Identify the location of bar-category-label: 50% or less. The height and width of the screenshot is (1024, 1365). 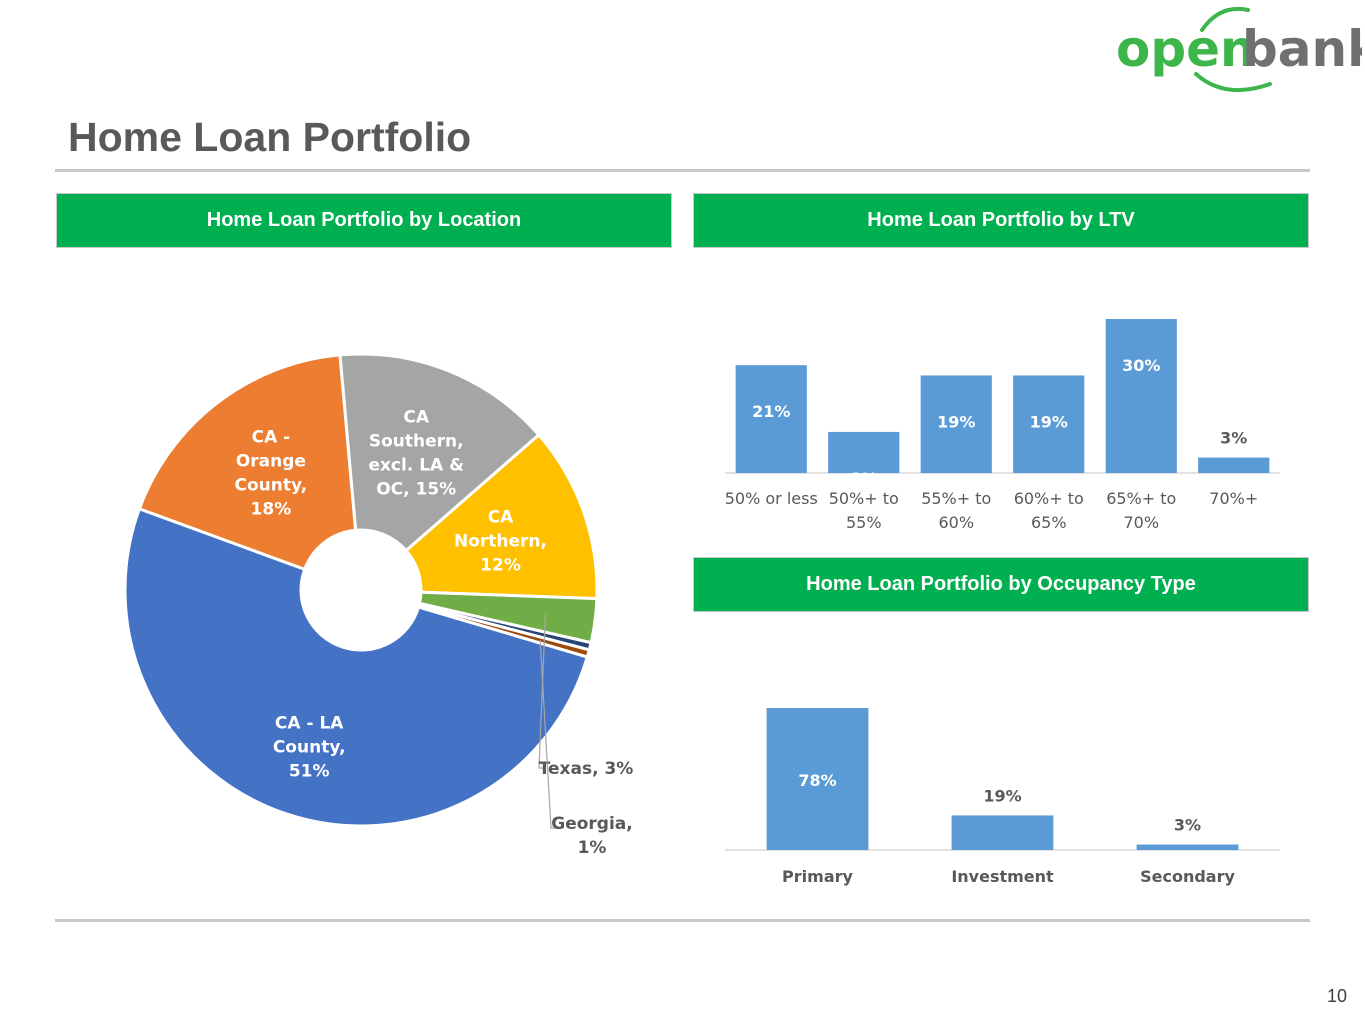
(771, 498).